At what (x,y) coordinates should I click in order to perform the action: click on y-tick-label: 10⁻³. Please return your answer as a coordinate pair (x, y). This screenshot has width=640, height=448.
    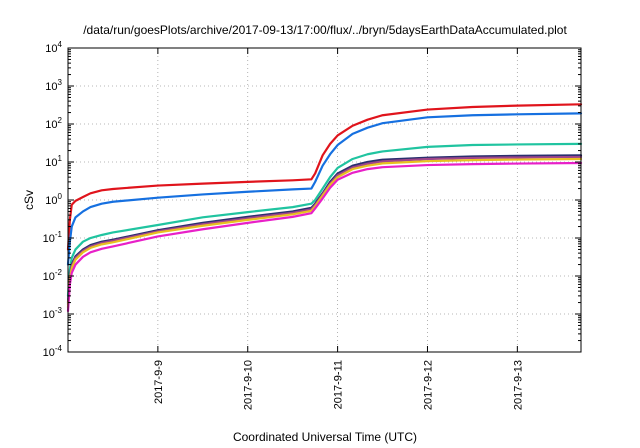
    Looking at the image, I should click on (53, 313).